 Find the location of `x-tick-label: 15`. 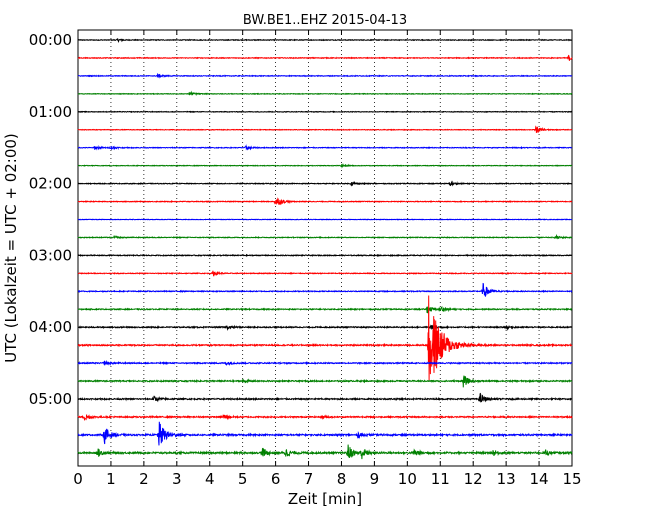

x-tick-label: 15 is located at coordinates (571, 479).